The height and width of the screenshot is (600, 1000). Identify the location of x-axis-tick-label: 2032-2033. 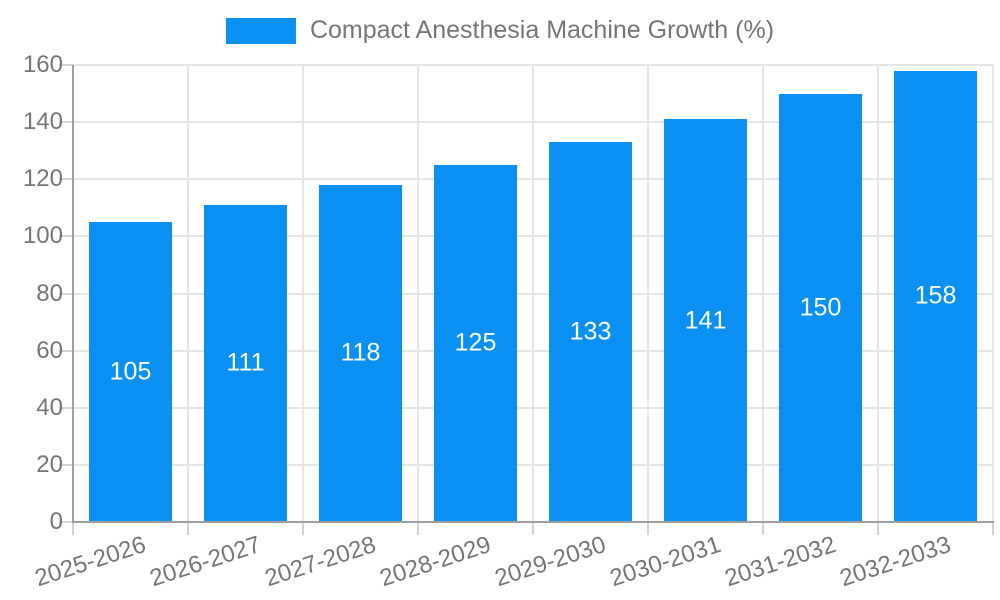
(895, 562).